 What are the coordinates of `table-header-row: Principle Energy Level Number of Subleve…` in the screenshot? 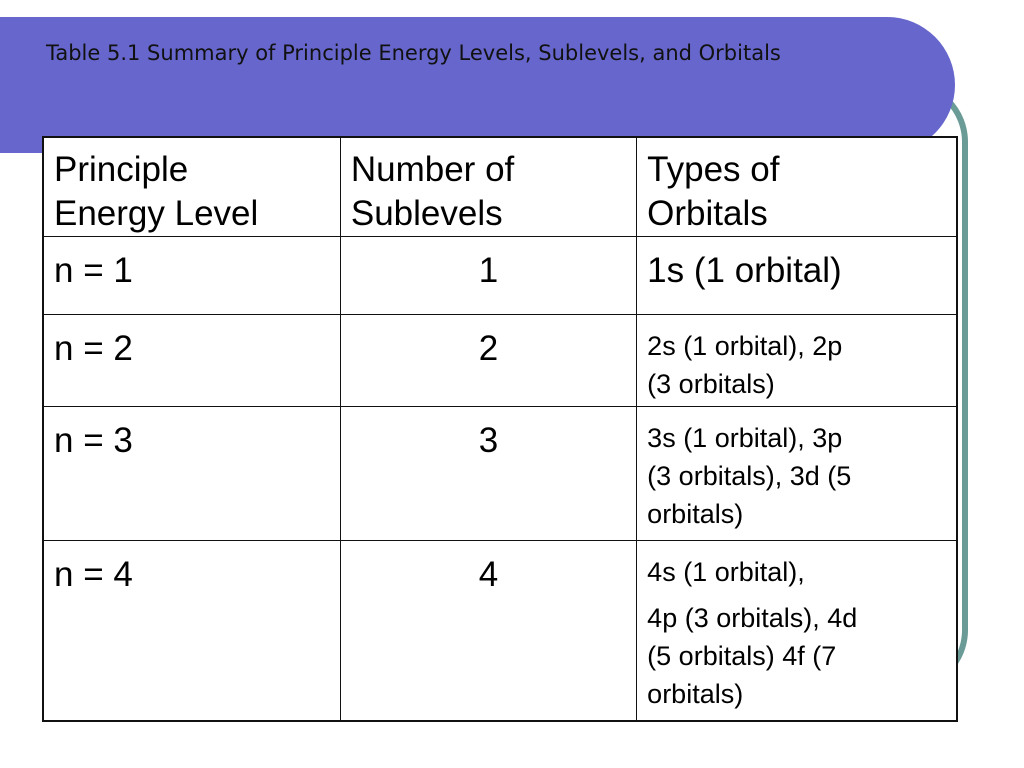 It's located at (500, 186).